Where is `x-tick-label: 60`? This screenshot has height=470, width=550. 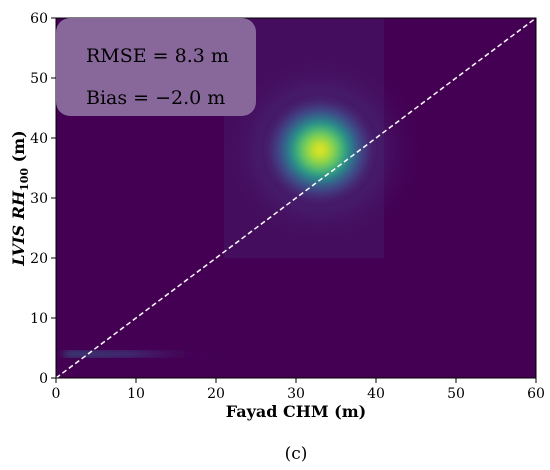
x-tick-label: 60 is located at coordinates (536, 394).